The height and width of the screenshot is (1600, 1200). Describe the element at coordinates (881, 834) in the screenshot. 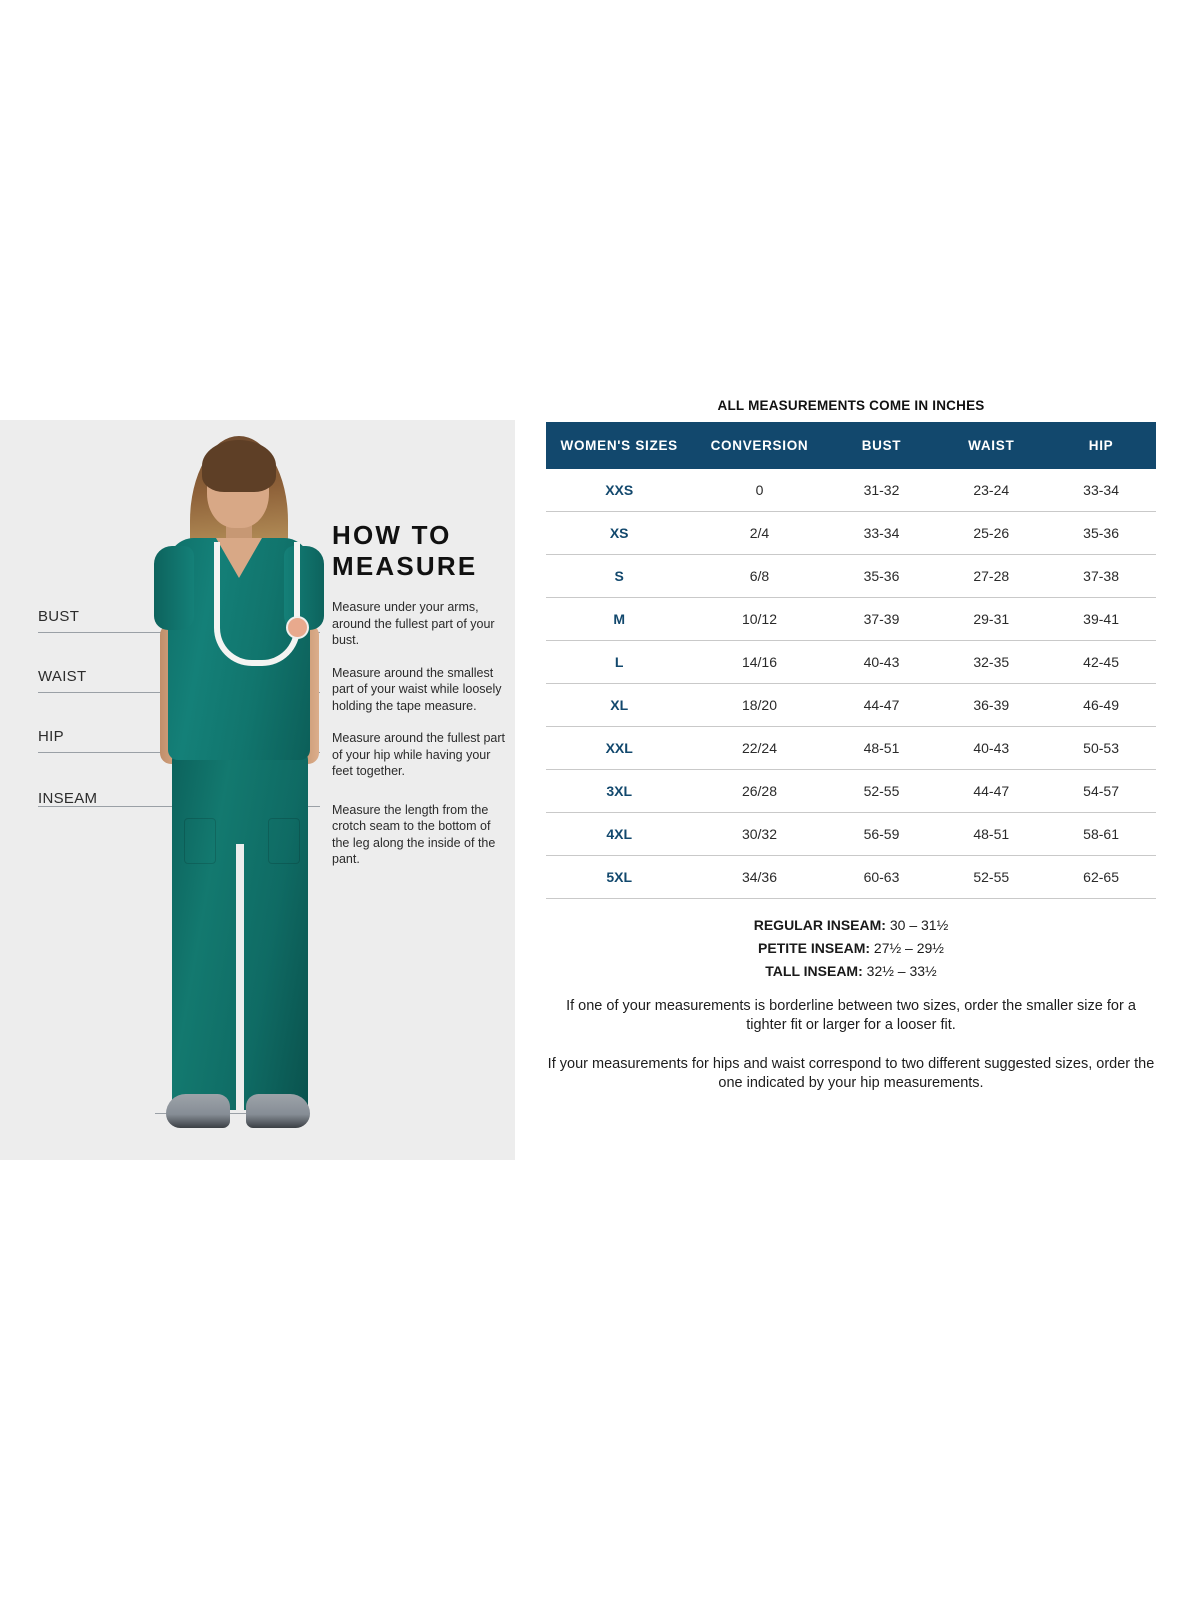

I see `bust-cell: 56-59` at that location.